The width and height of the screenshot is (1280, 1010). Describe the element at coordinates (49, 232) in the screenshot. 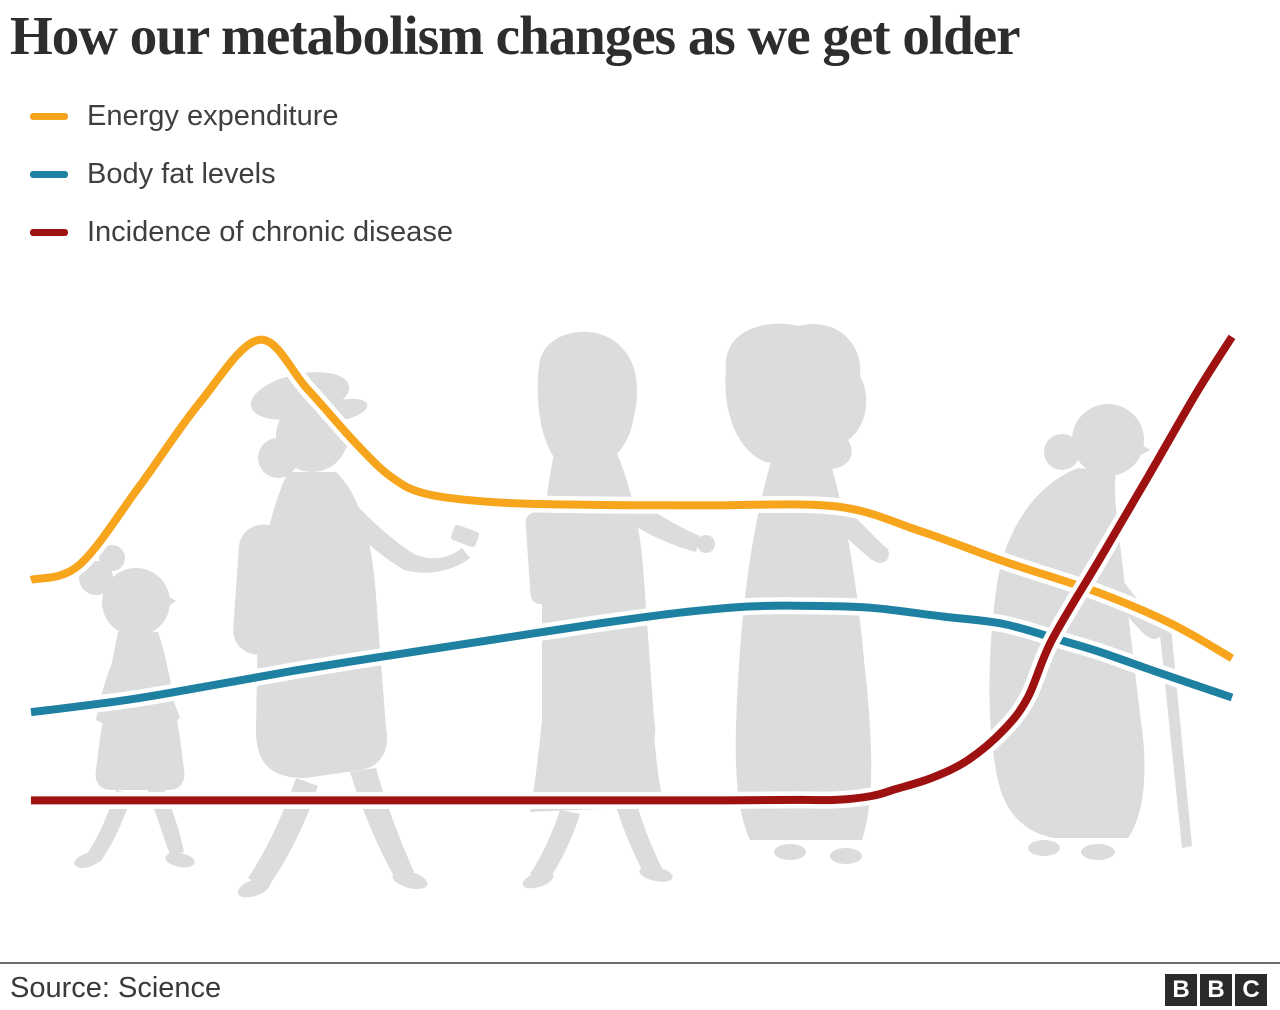

I see `legend-swatch-chronic-disease` at that location.